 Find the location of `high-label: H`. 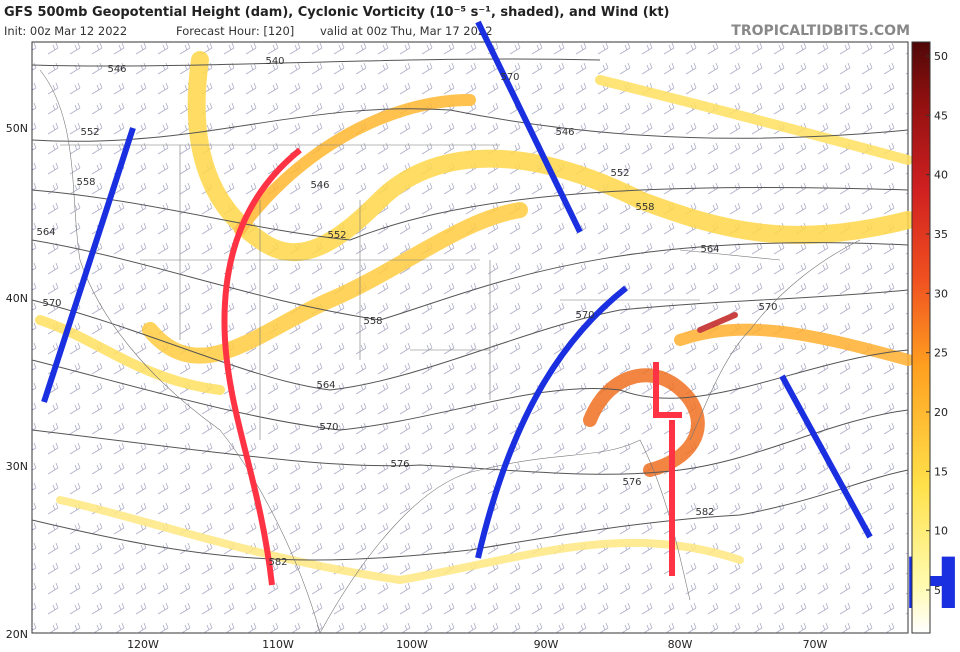

high-label: H is located at coordinates (931, 584).